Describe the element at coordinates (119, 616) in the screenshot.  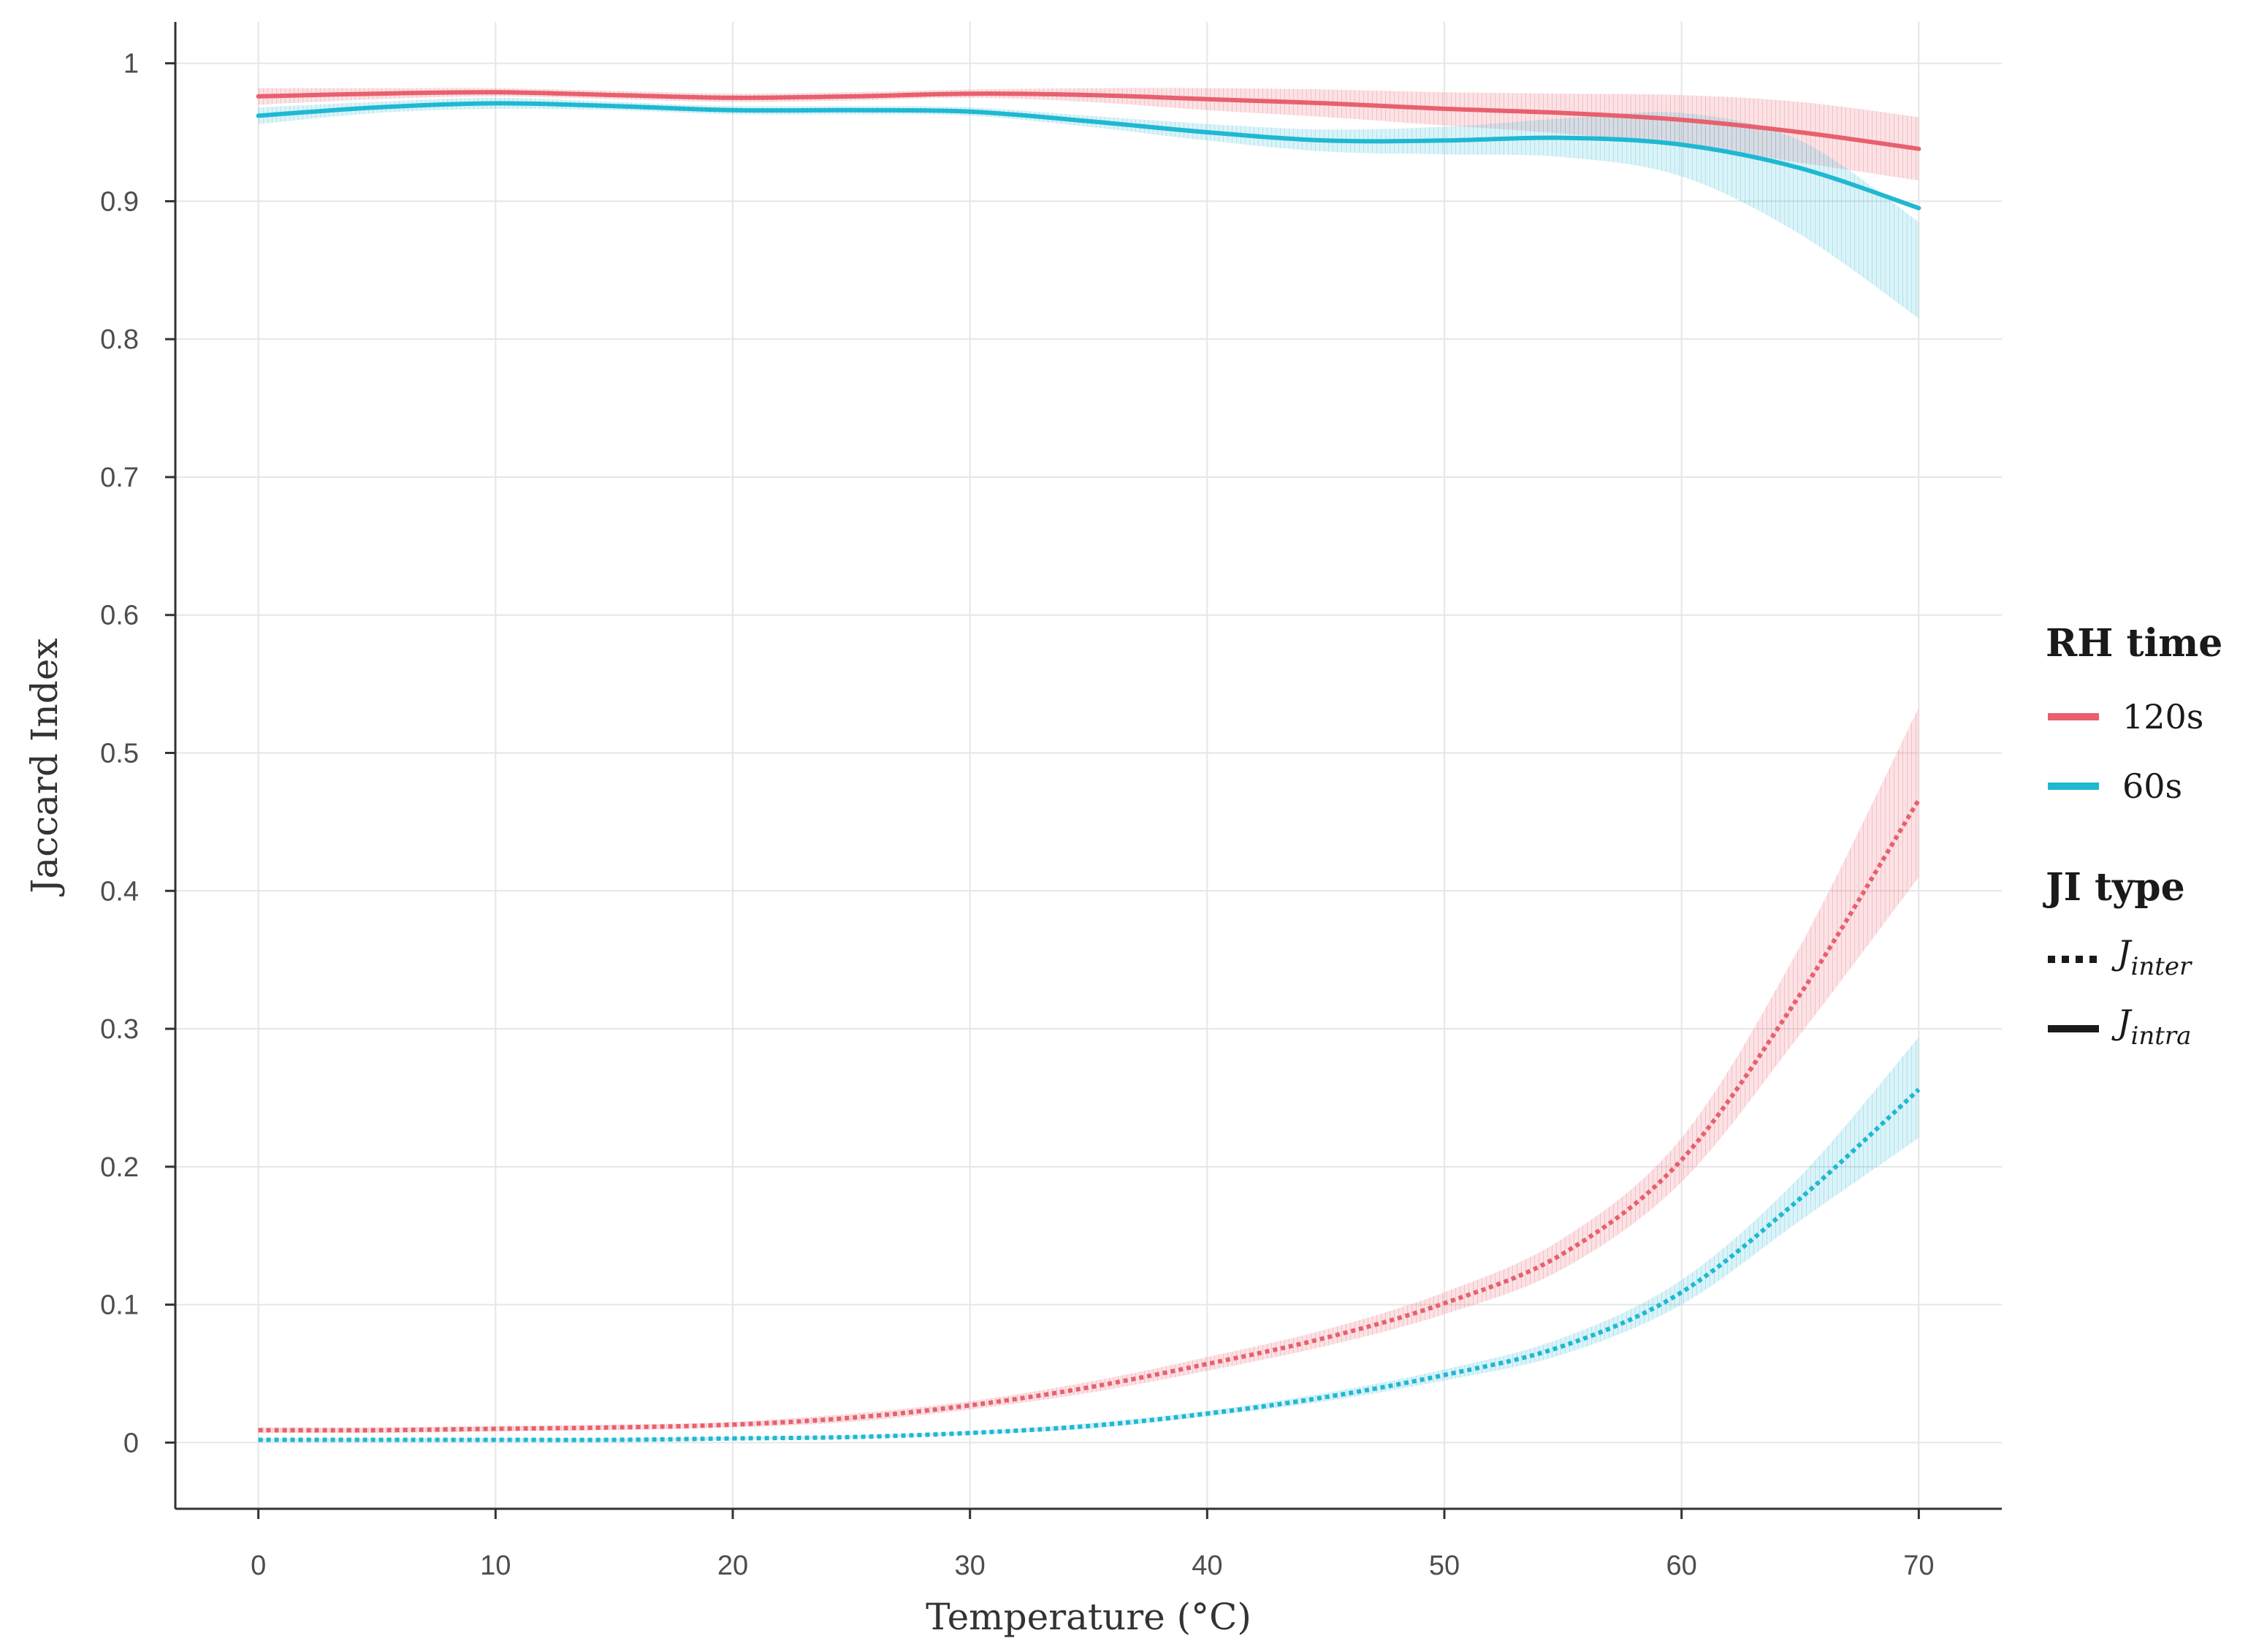
I see `y-tick-label-6: 0.6` at that location.